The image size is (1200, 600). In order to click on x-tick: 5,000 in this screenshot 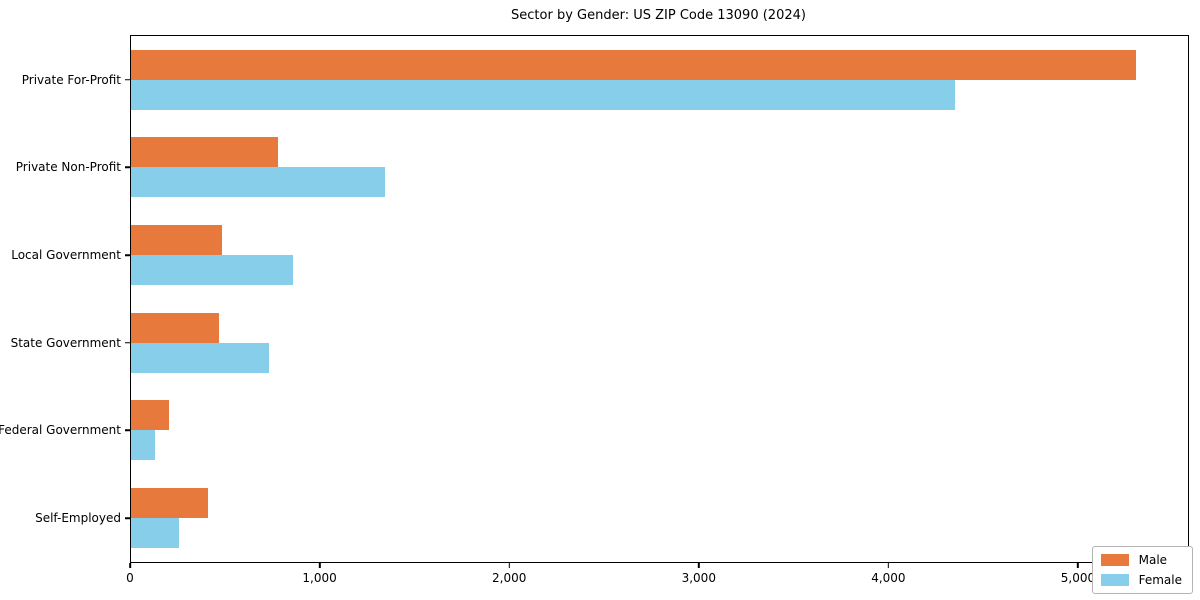, I will do `click(1078, 573)`.